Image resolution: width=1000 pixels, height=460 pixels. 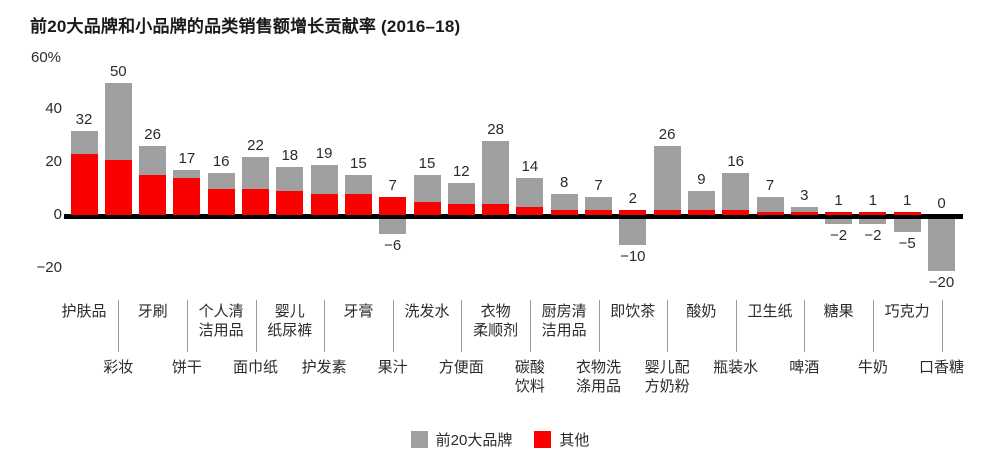 What do you see at coordinates (633, 311) in the screenshot?
I see `category-label: 即饮茶` at bounding box center [633, 311].